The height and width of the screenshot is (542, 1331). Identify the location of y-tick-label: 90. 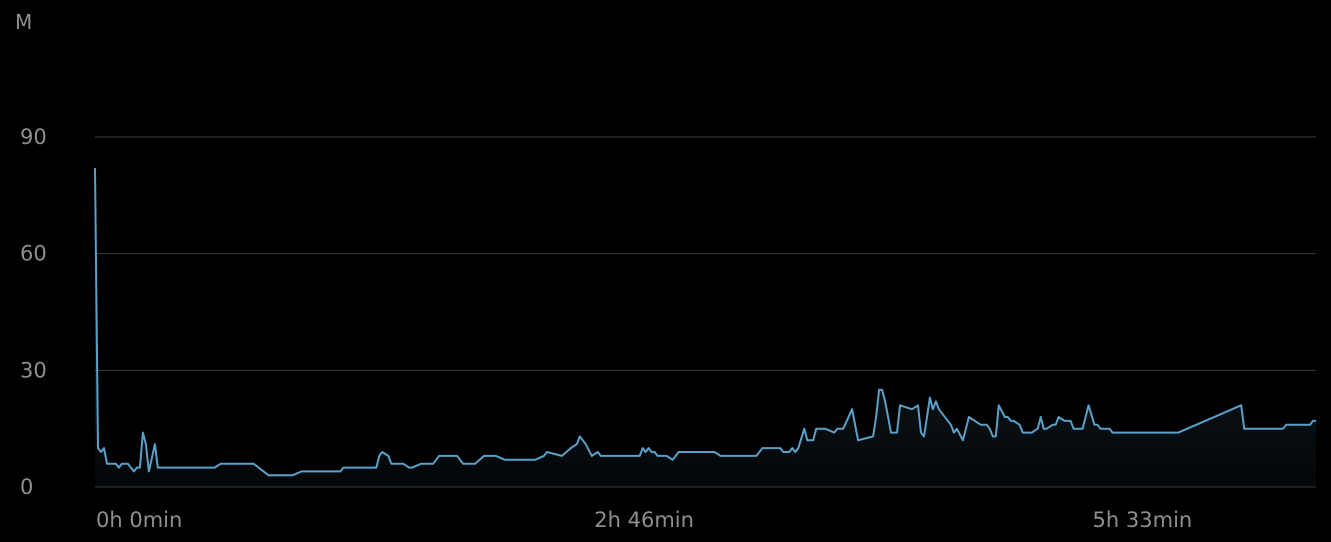
(33, 137).